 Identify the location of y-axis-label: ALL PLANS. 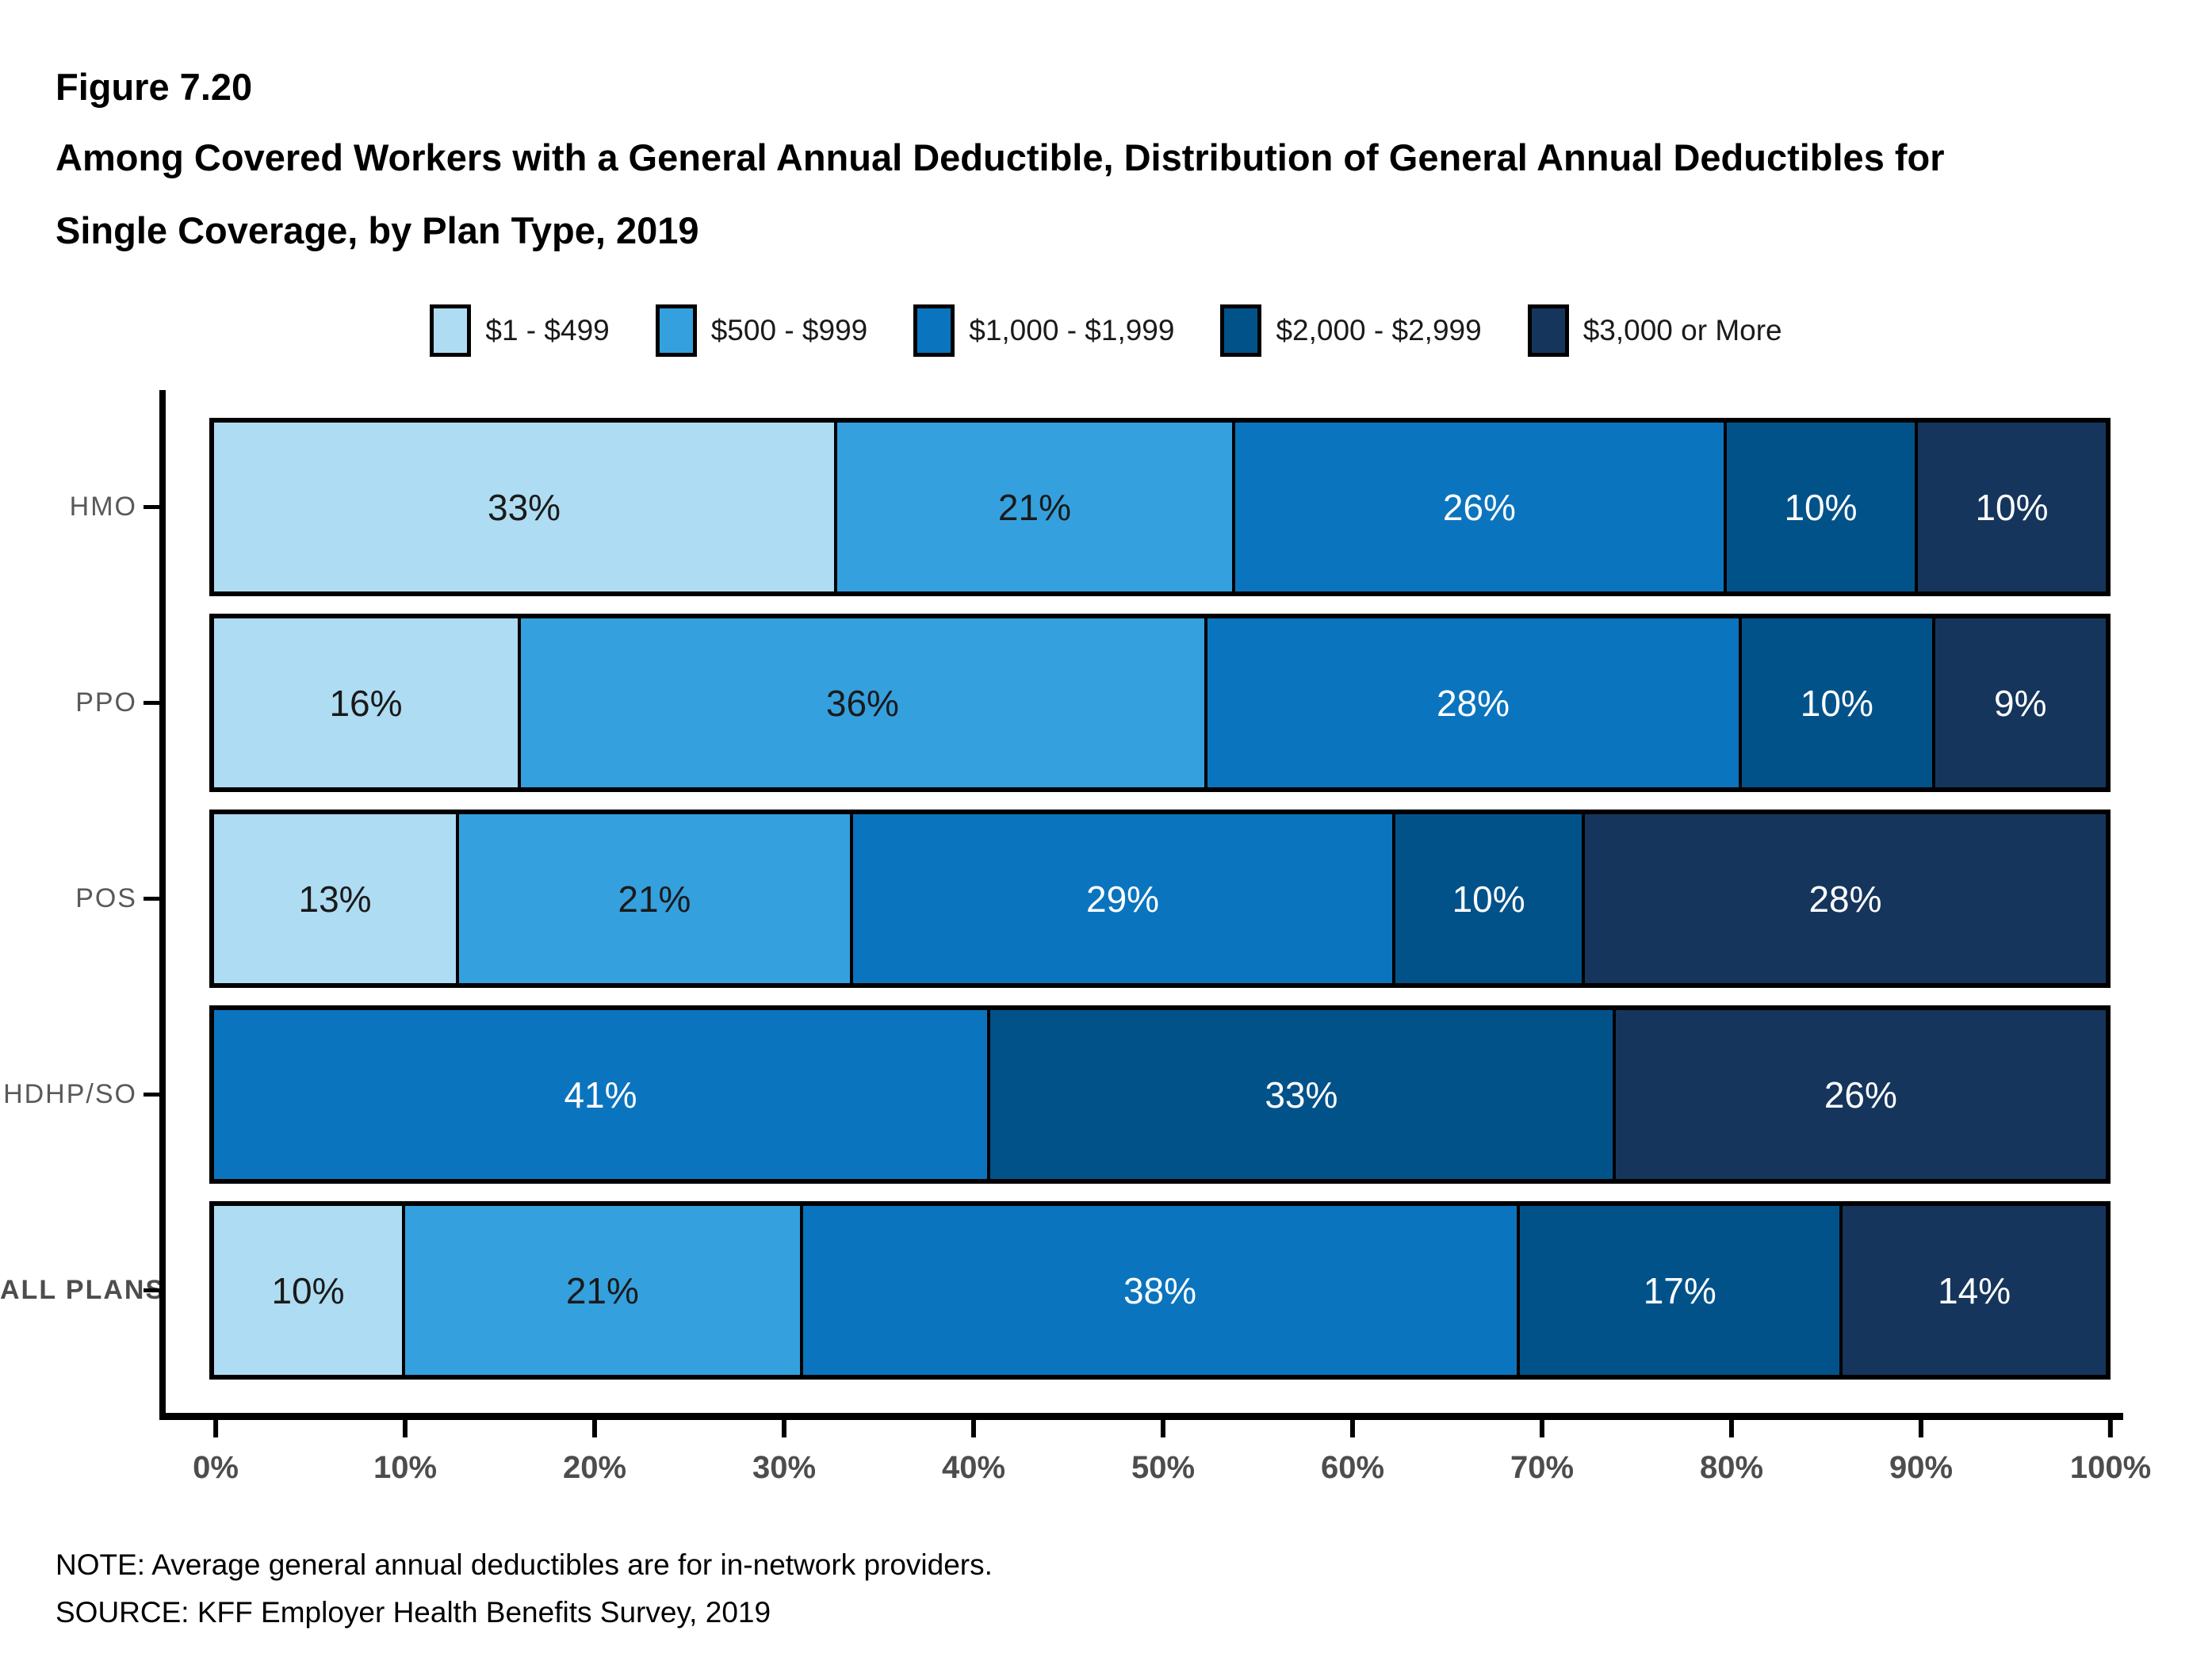
(83, 1290).